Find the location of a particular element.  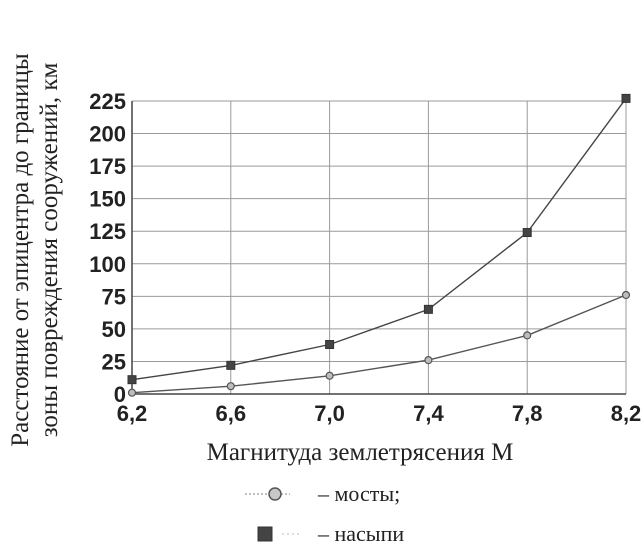

legend-label-embankments: – насыпи is located at coordinates (360, 533).